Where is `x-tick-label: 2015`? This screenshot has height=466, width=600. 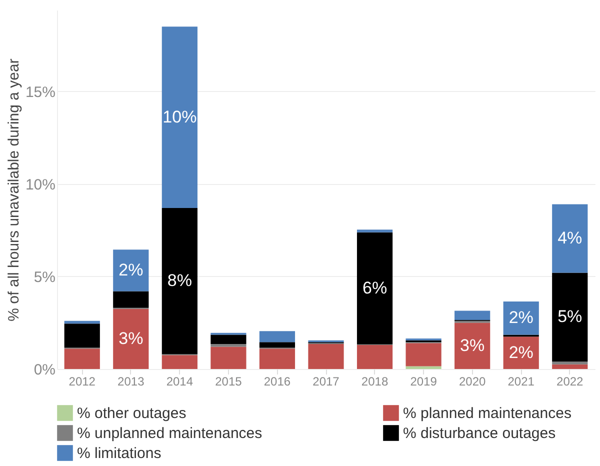 x-tick-label: 2015 is located at coordinates (228, 381).